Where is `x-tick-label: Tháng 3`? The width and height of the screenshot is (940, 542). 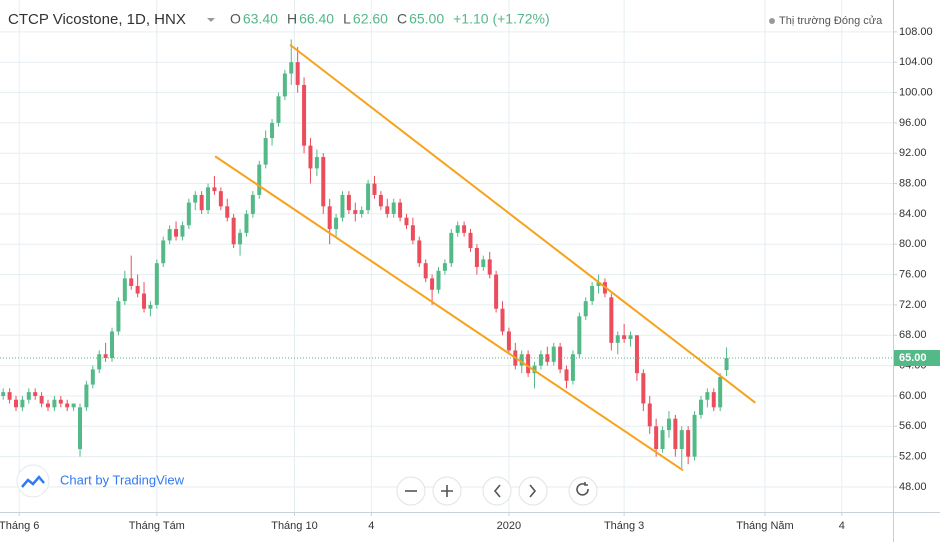 x-tick-label: Tháng 3 is located at coordinates (624, 526).